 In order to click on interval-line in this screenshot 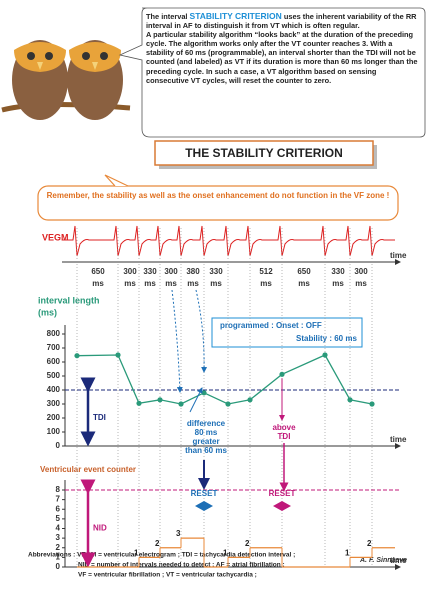, I will do `click(224, 379)`.